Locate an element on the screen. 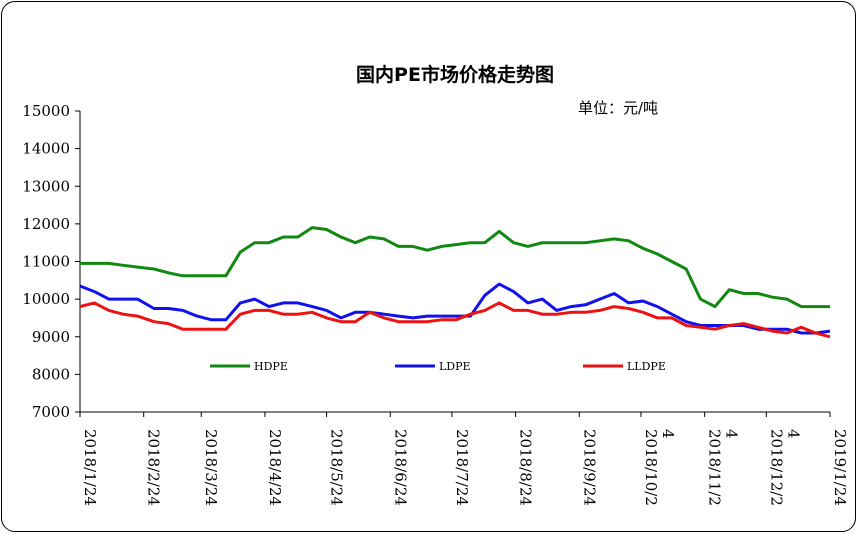 This screenshot has width=859, height=535. y-tick-label: 10000 is located at coordinates (46, 299).